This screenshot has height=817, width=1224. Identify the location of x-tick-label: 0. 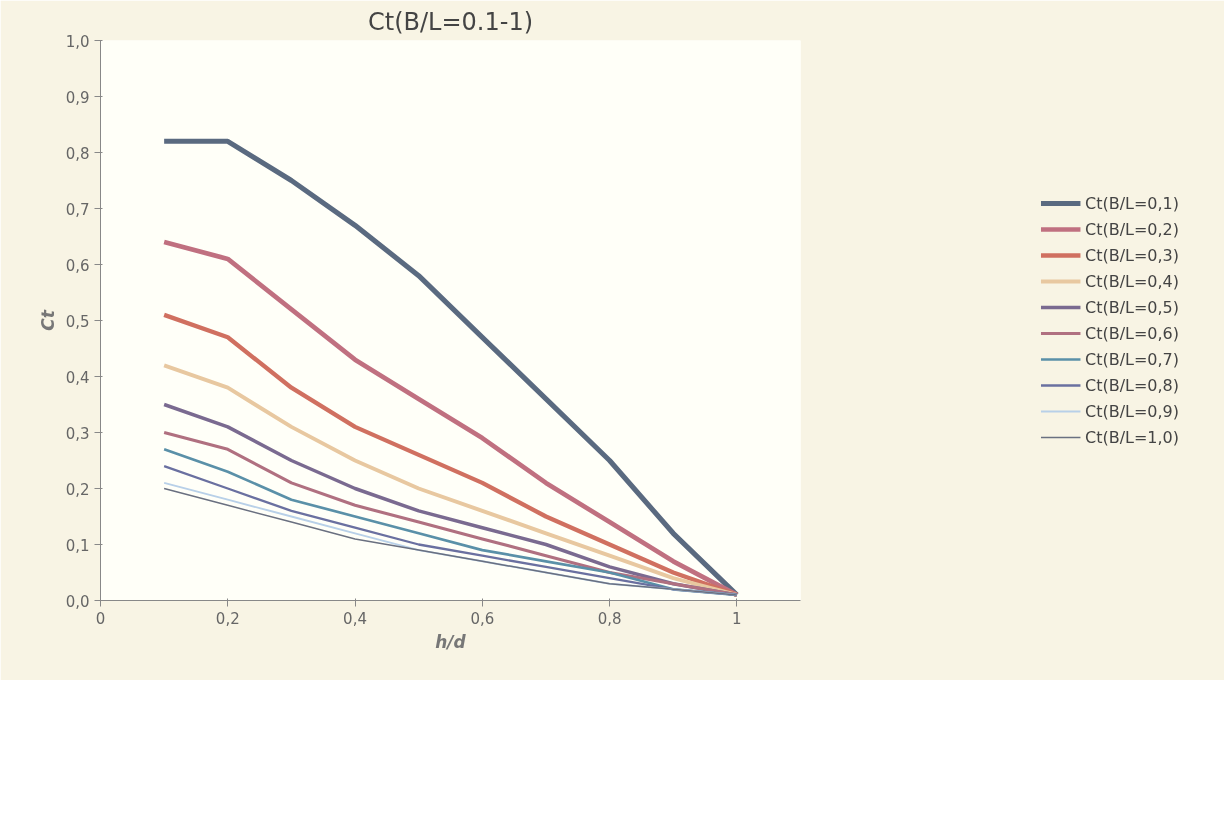
(100, 618).